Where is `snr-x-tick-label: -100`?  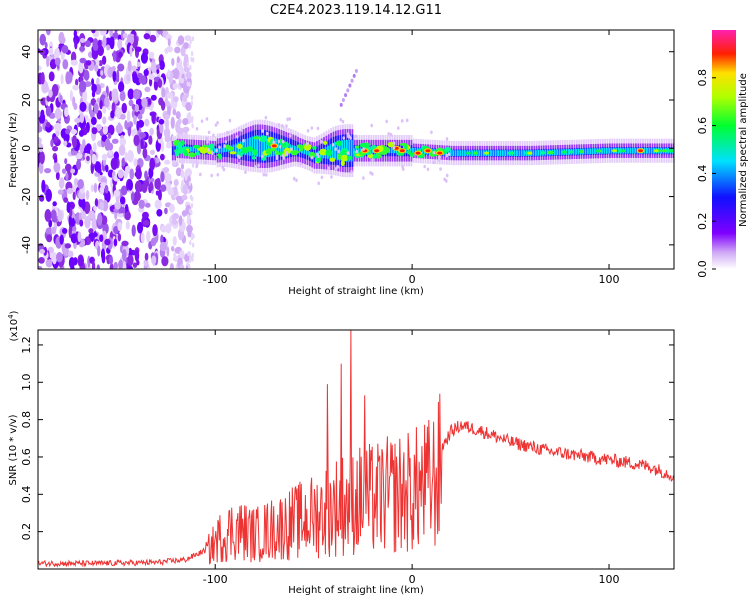
snr-x-tick-label: -100 is located at coordinates (215, 579).